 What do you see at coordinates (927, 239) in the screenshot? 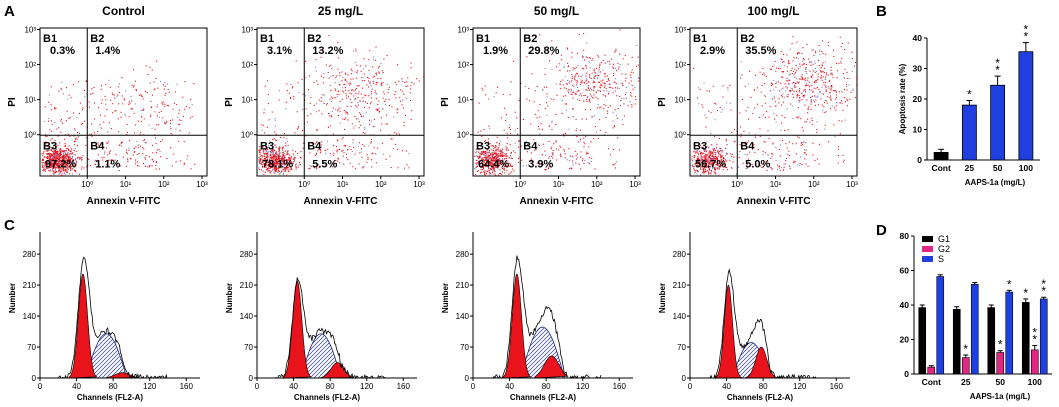
I see `legend-swatch` at bounding box center [927, 239].